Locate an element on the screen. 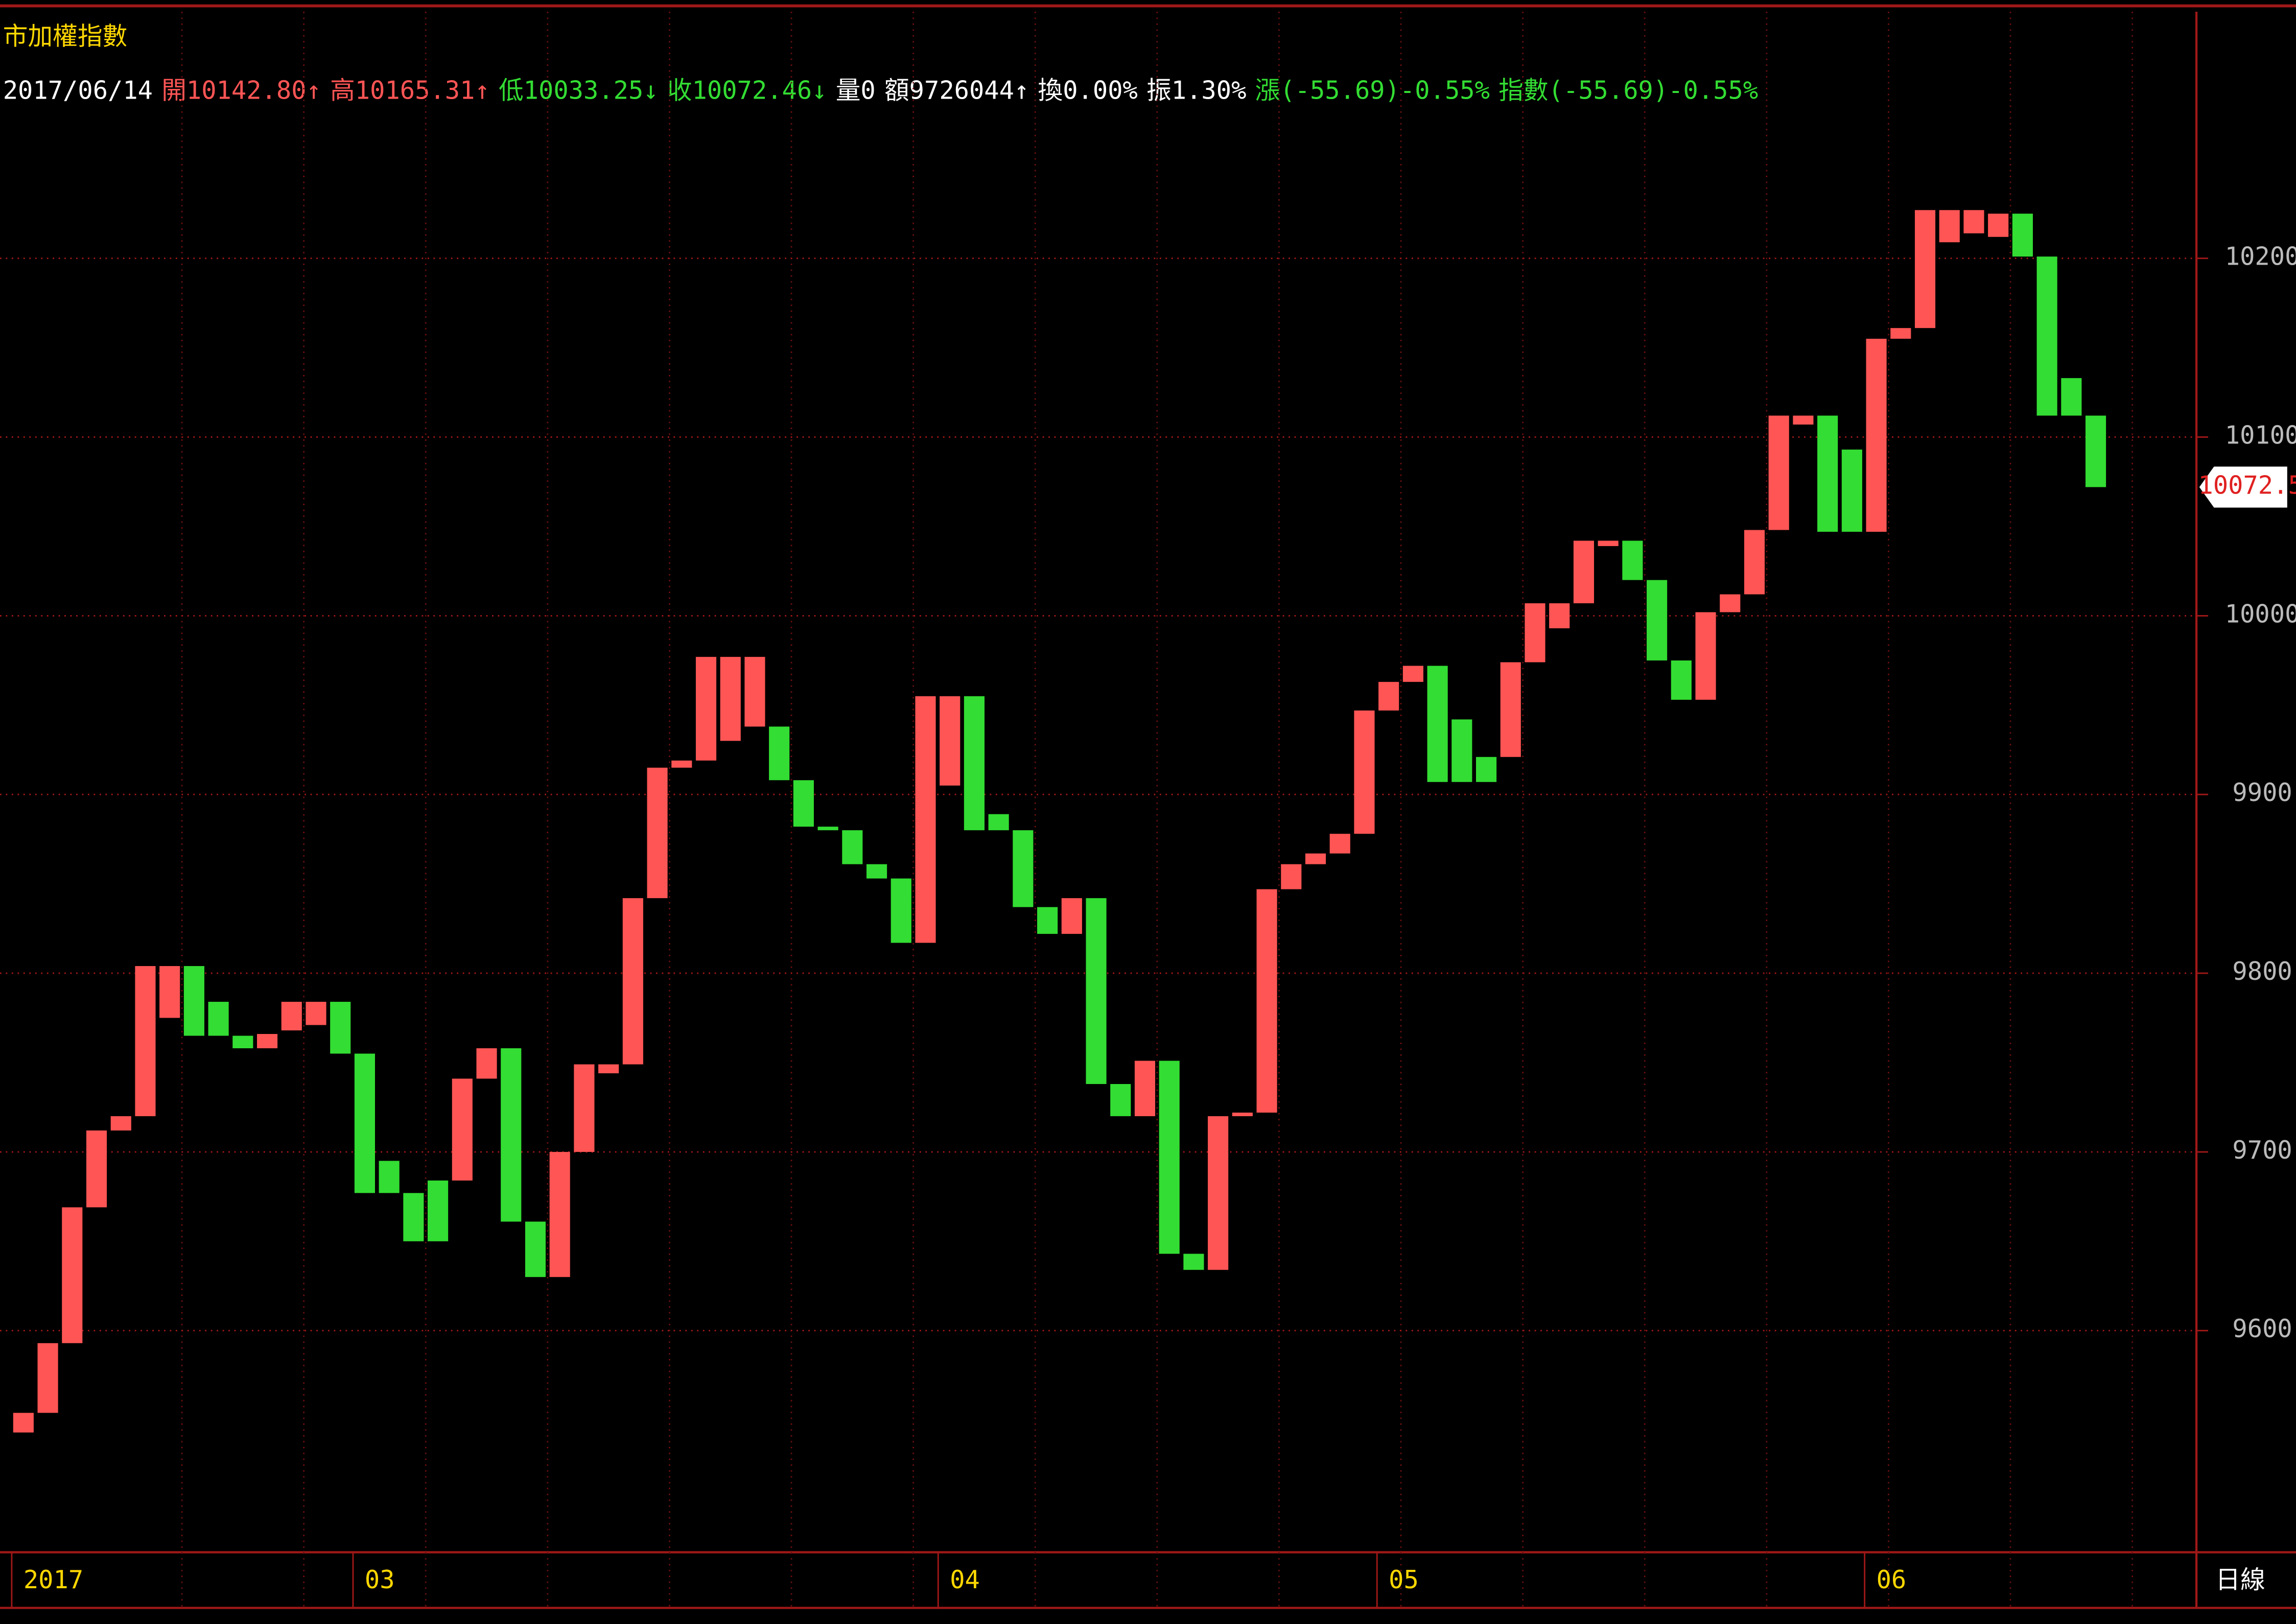 The height and width of the screenshot is (1624, 2296). x-tick-label: 04 is located at coordinates (965, 1580).